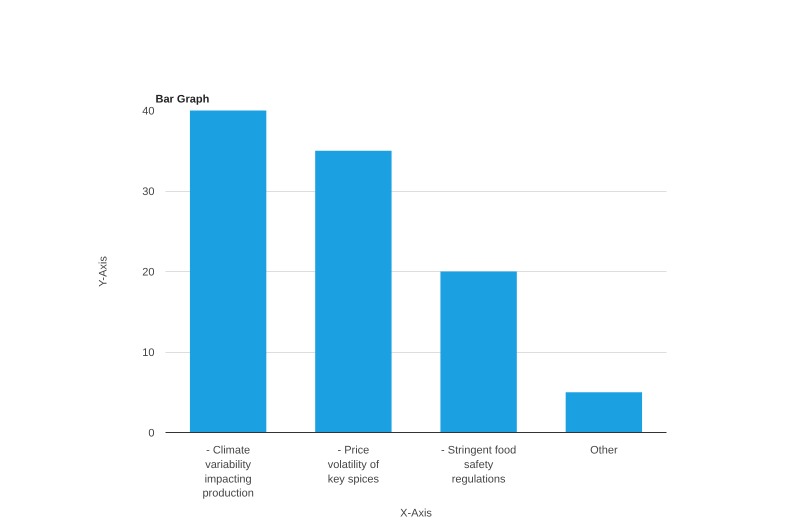  I want to click on chart-title: Bar Graph, so click(183, 100).